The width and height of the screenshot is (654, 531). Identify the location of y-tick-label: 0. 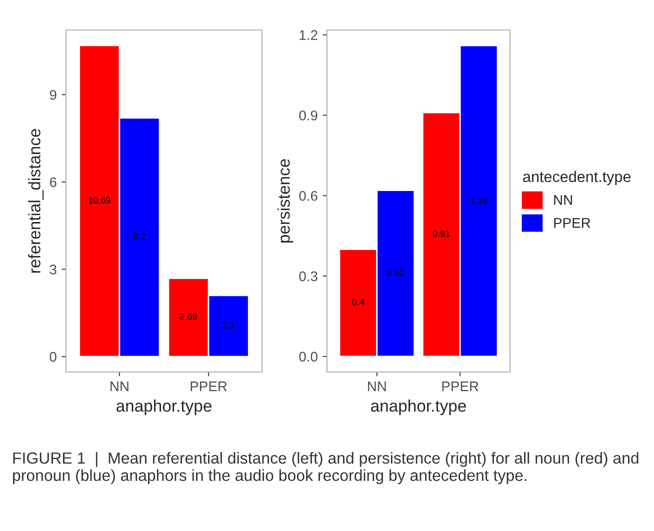
(53, 357).